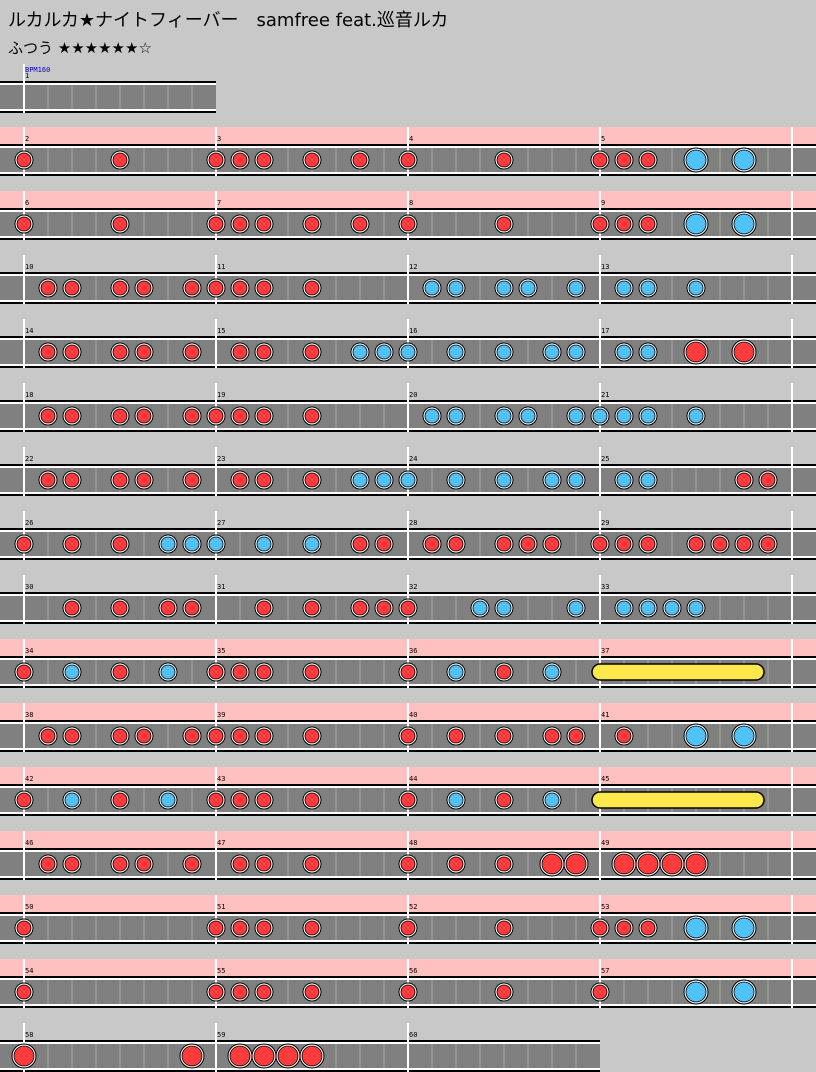 Image resolution: width=816 pixels, height=1072 pixels. Describe the element at coordinates (300, 1041) in the screenshot. I see `lane-top-border` at that location.